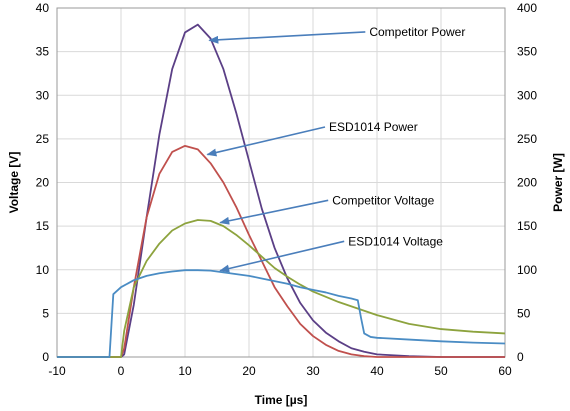 This screenshot has height=411, width=570. Describe the element at coordinates (43, 270) in the screenshot. I see `y-left-tick-label: 10` at that location.